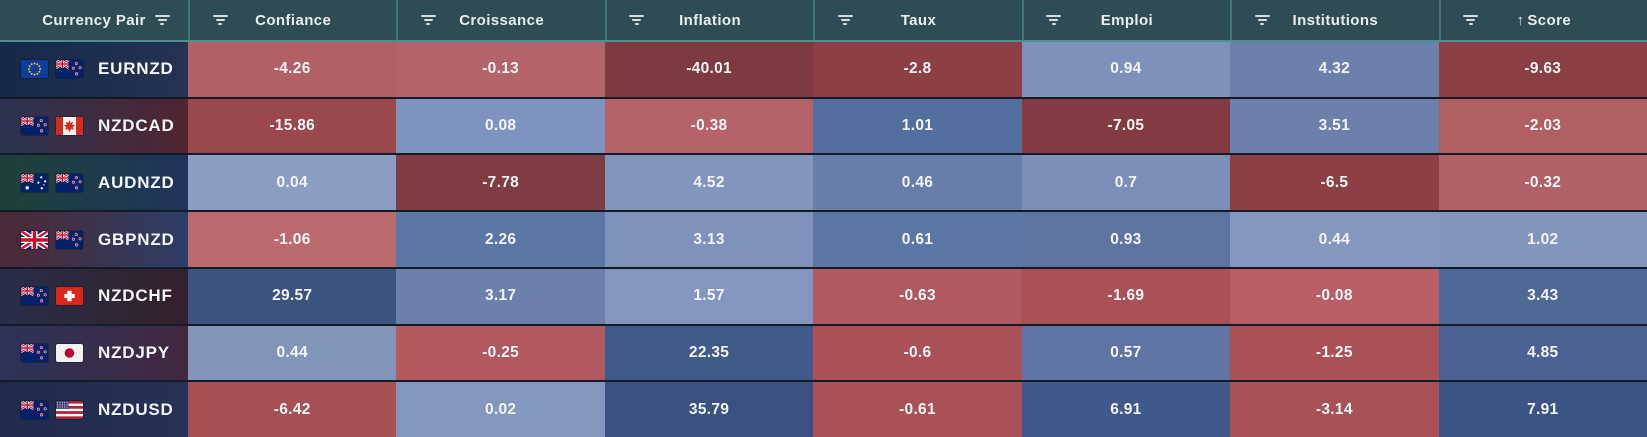 The height and width of the screenshot is (437, 1647). I want to click on cell-taux: -2.8, so click(917, 69).